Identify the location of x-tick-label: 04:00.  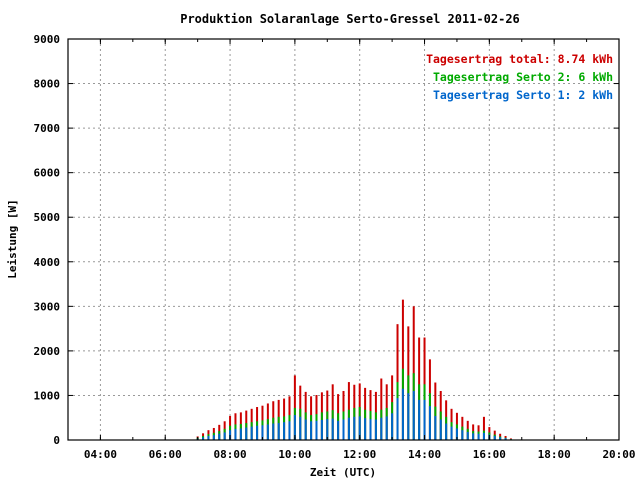
(100, 454).